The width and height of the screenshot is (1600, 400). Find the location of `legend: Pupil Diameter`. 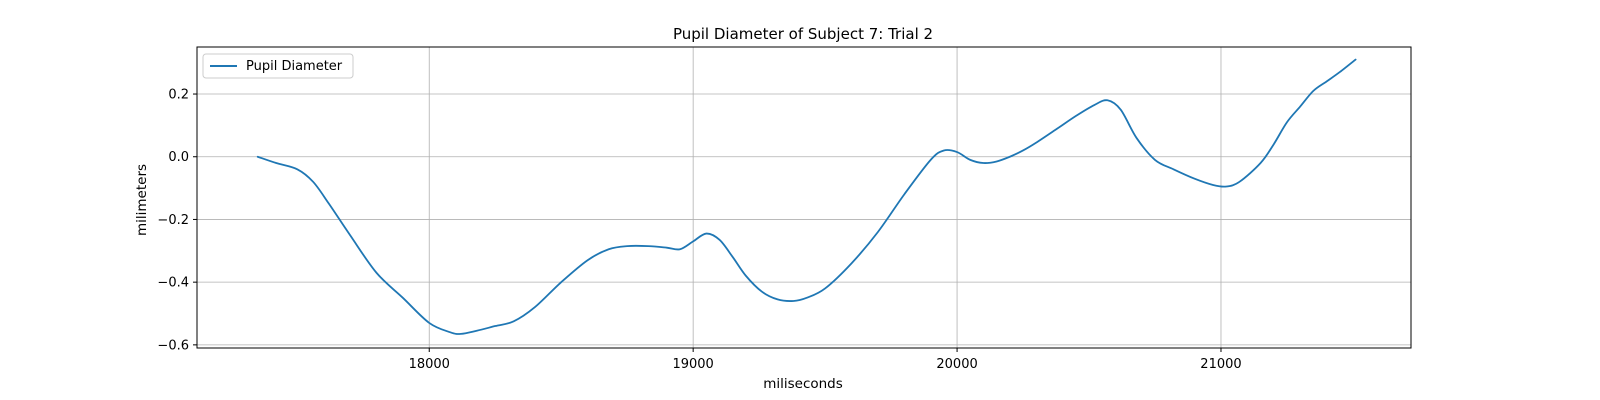

legend: Pupil Diameter is located at coordinates (278, 66).